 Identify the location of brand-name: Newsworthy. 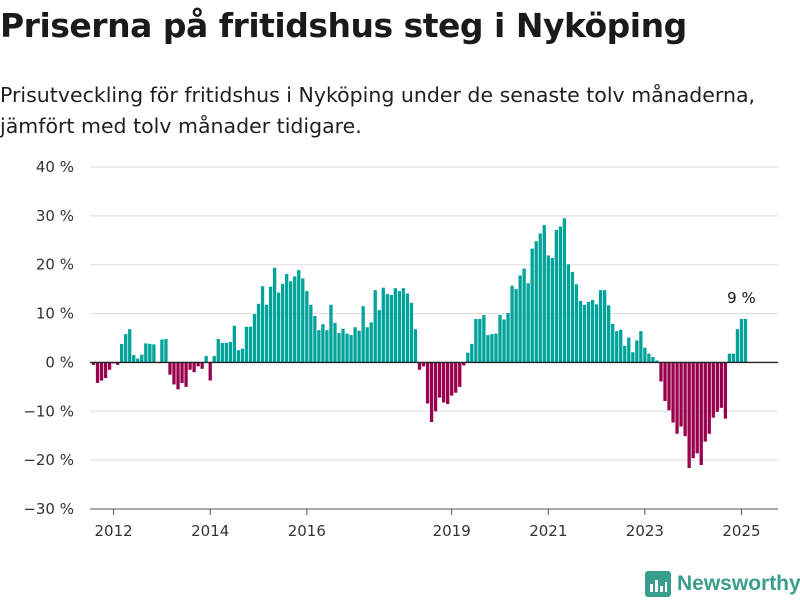
(738, 583).